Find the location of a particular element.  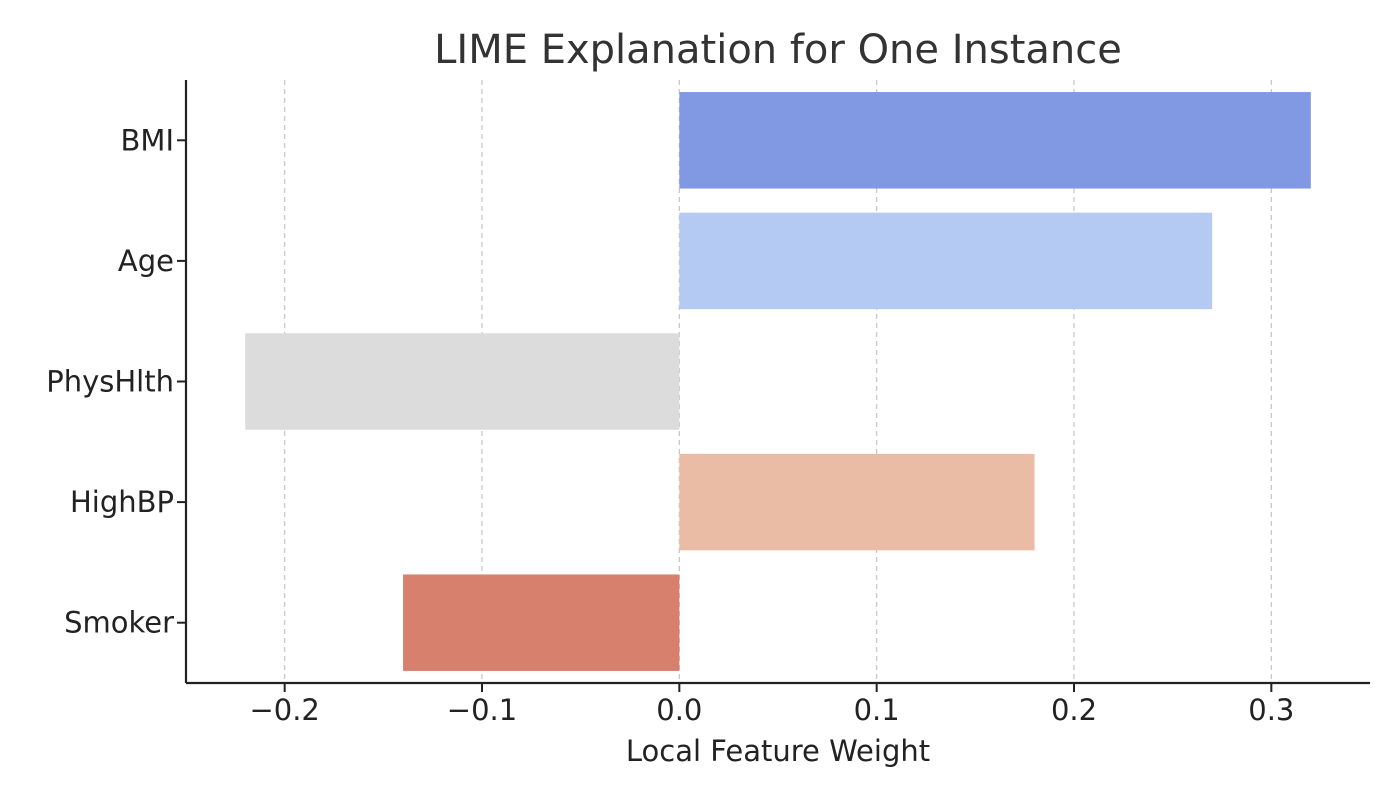

chart-title: LIME Explanation for One Instance is located at coordinates (778, 50).